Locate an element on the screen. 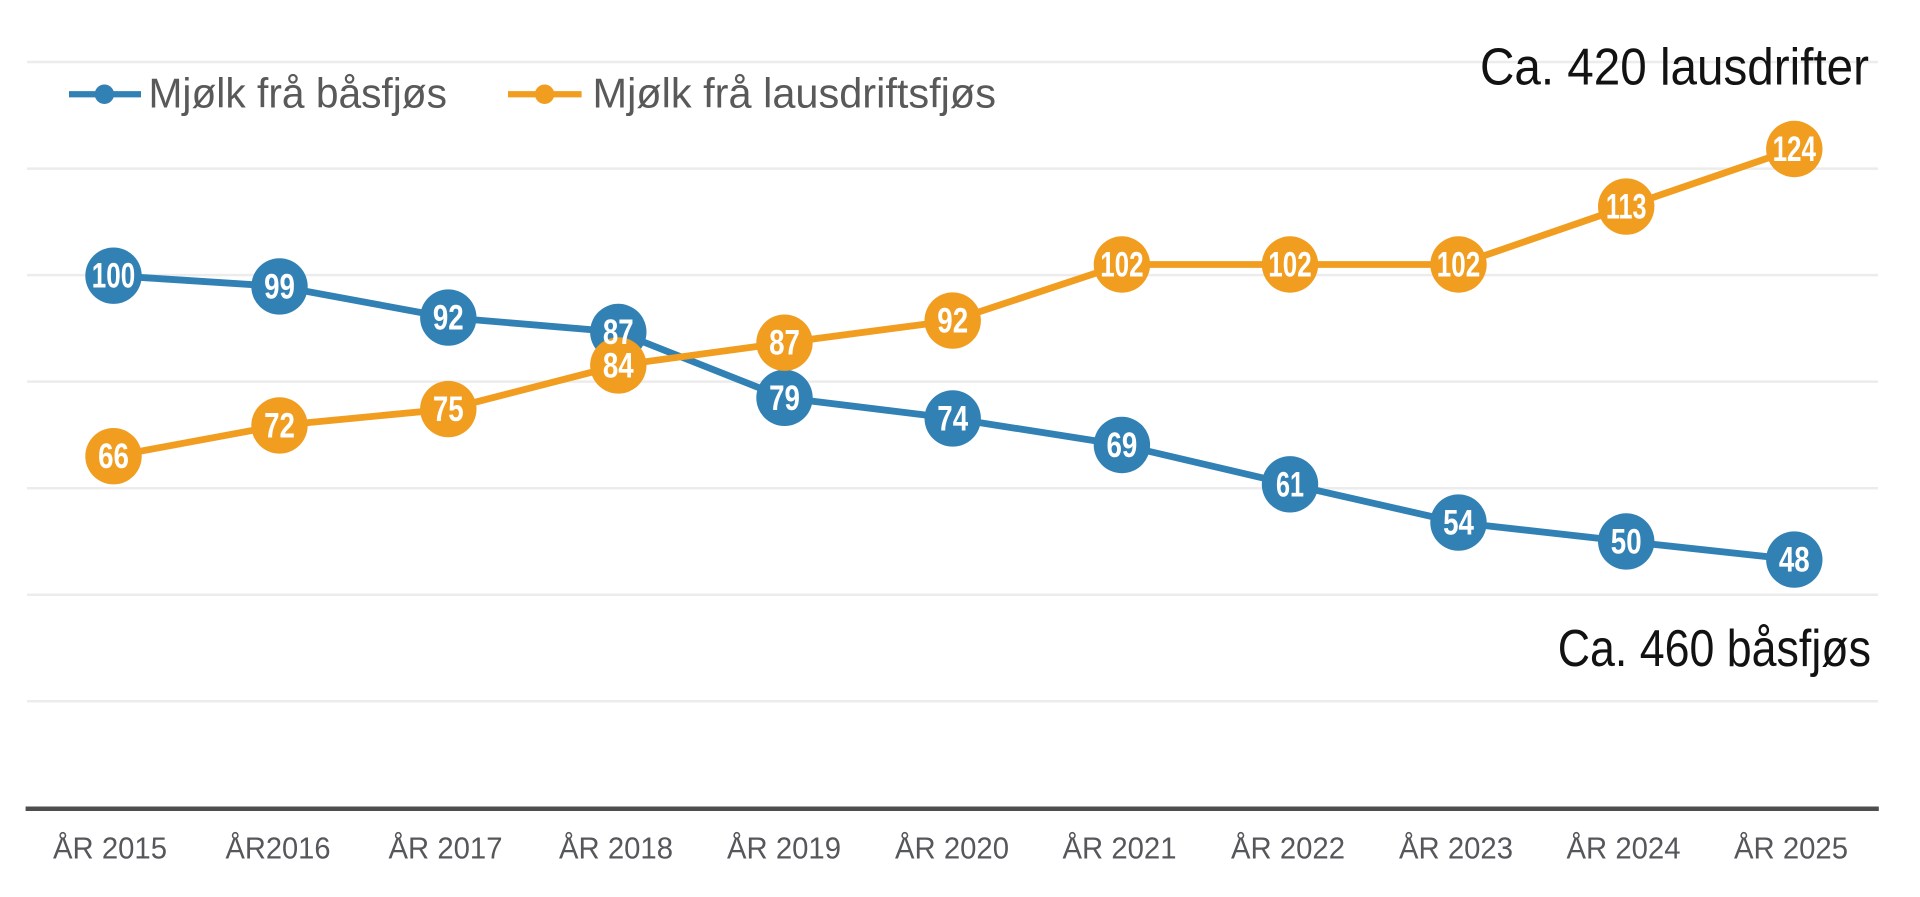 The image size is (1920, 897). svg-text: ÅR 2018 is located at coordinates (616, 847).